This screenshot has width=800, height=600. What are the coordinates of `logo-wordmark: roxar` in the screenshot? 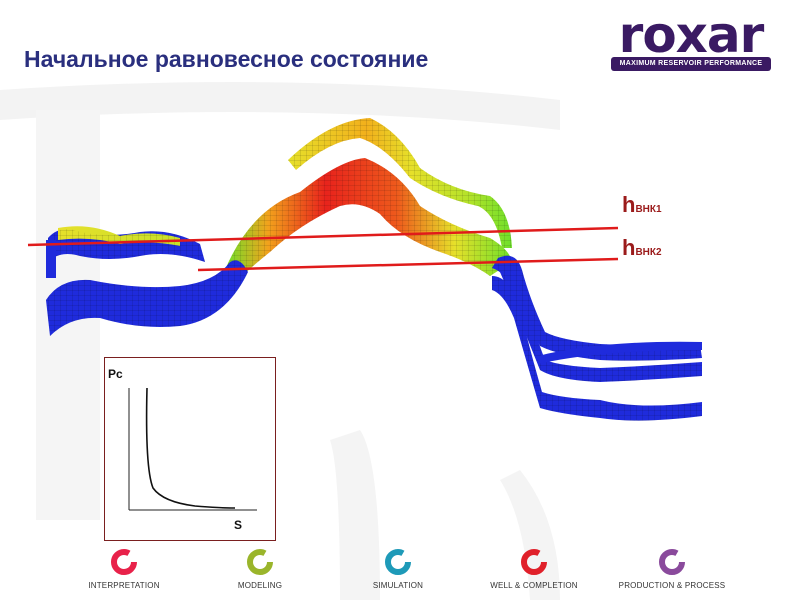 It's located at (691, 35).